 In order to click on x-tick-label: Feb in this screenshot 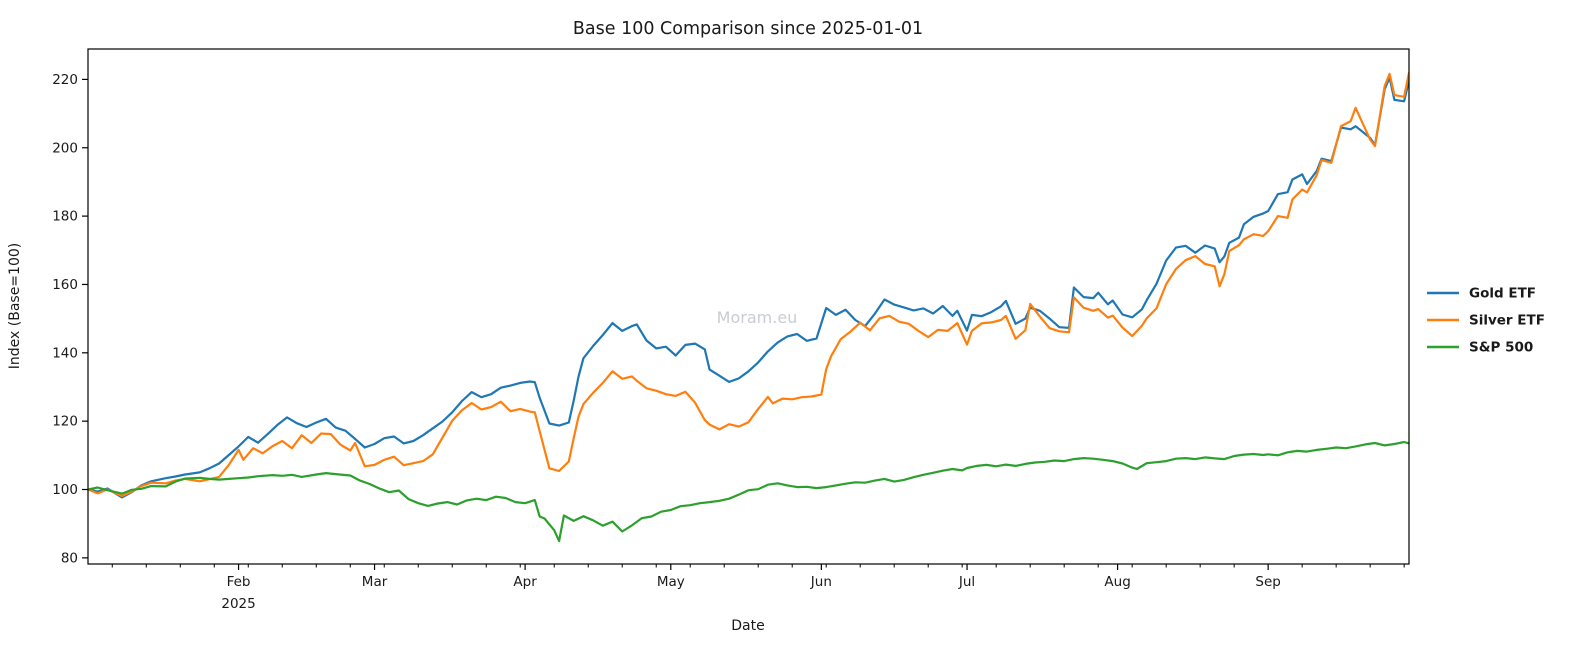, I will do `click(239, 582)`.